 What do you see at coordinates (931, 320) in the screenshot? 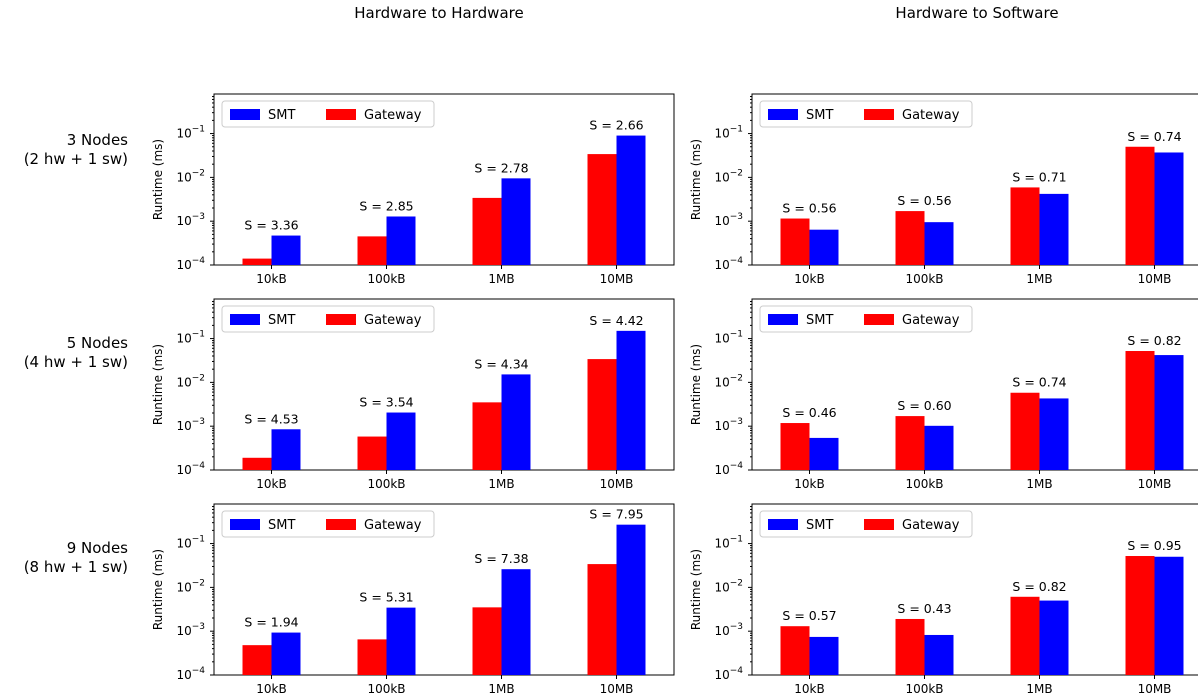
I see `legend-label-gateway: Gateway` at bounding box center [931, 320].